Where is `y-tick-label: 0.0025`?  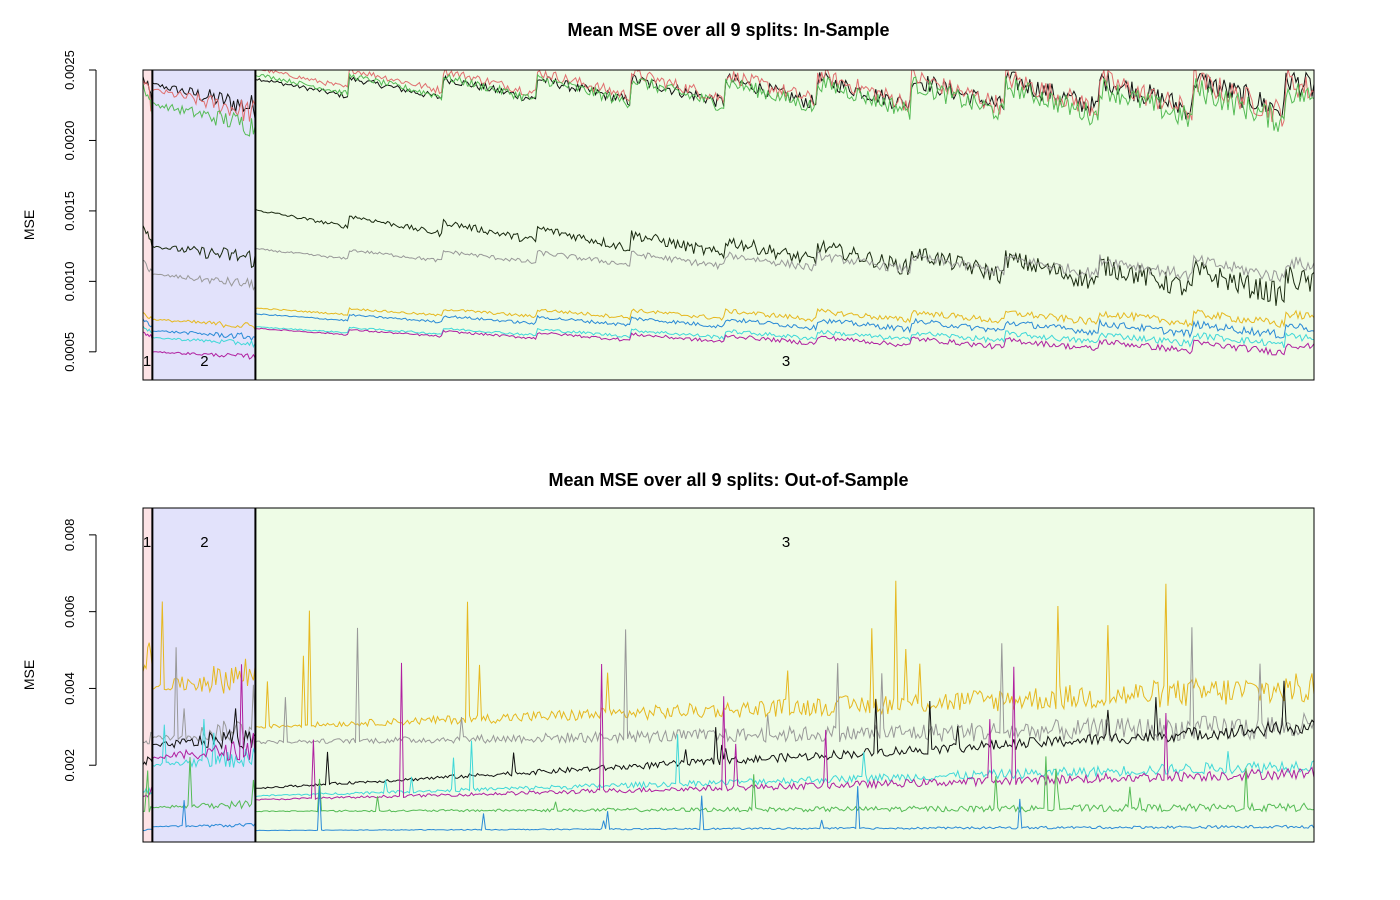 y-tick-label: 0.0025 is located at coordinates (69, 70).